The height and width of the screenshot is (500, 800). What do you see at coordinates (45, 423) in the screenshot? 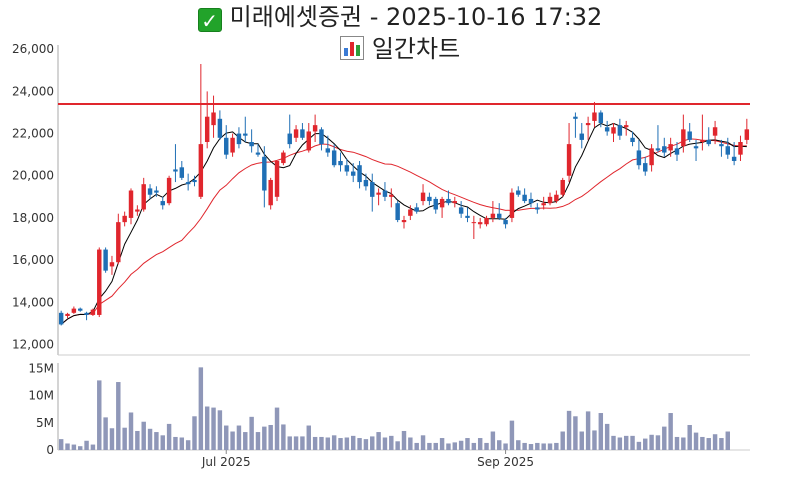
I see `volume-tick-label: 5M` at bounding box center [45, 423].